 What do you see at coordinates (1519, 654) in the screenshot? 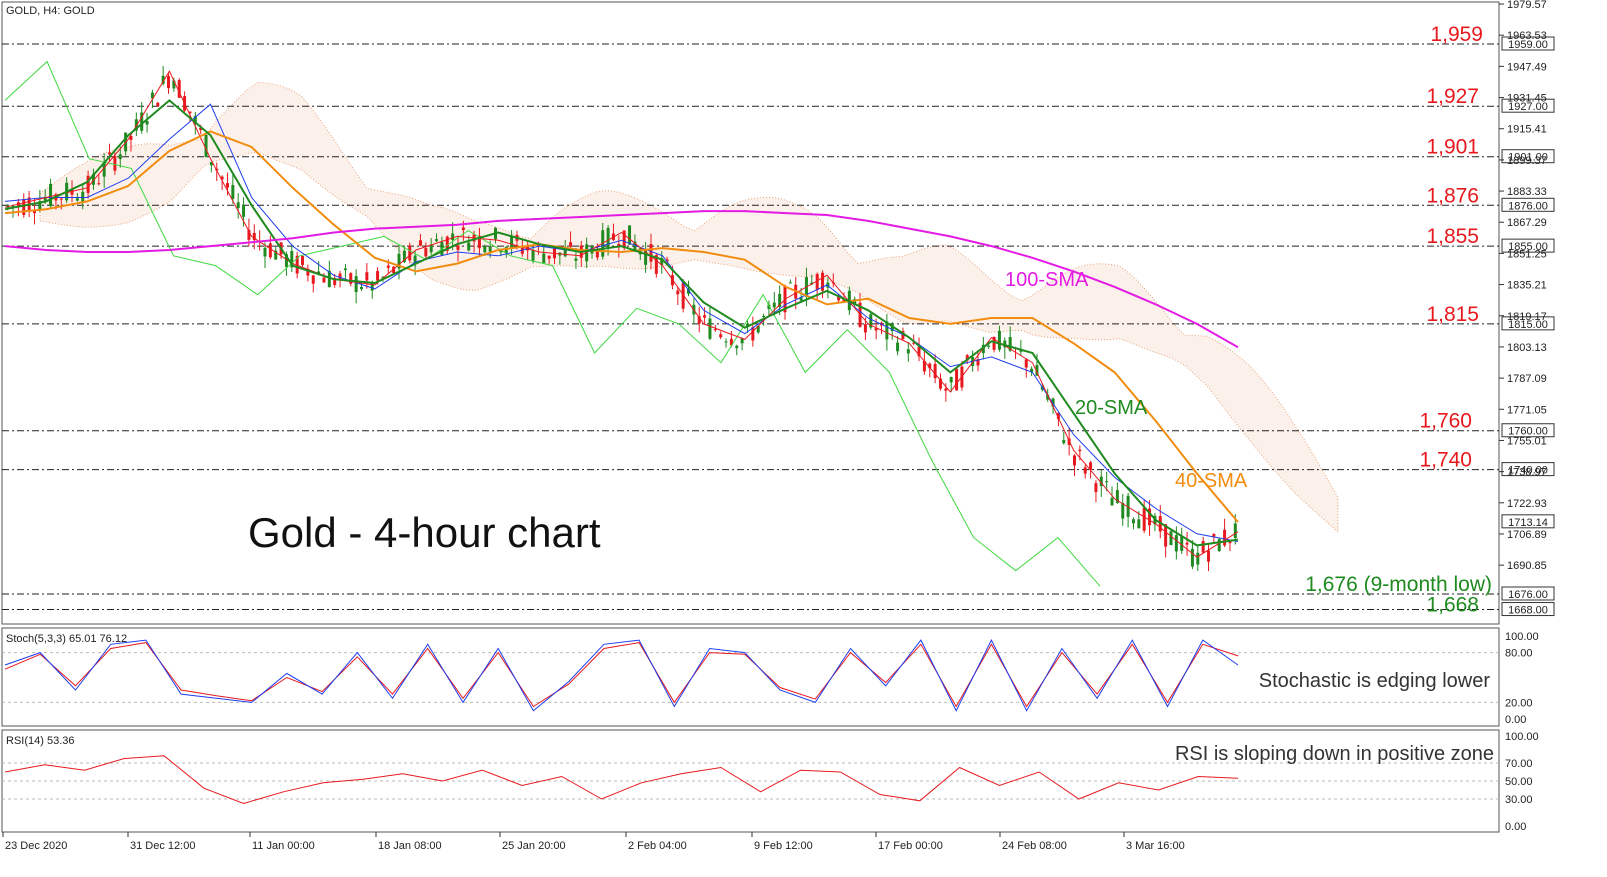
I see `stoch-tick-label: 80.00` at bounding box center [1519, 654].